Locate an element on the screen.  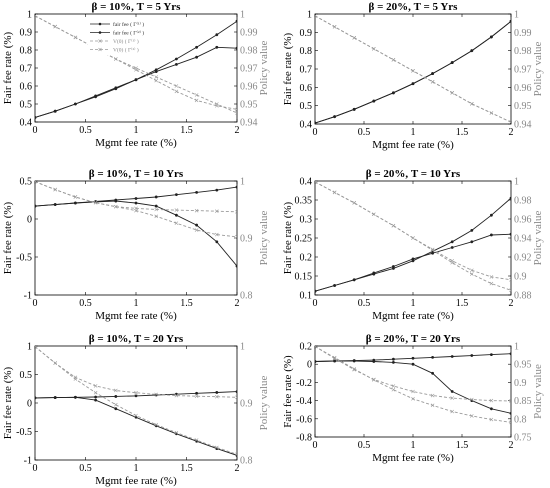
y2-axis-label: Policy value is located at coordinates (264, 68).